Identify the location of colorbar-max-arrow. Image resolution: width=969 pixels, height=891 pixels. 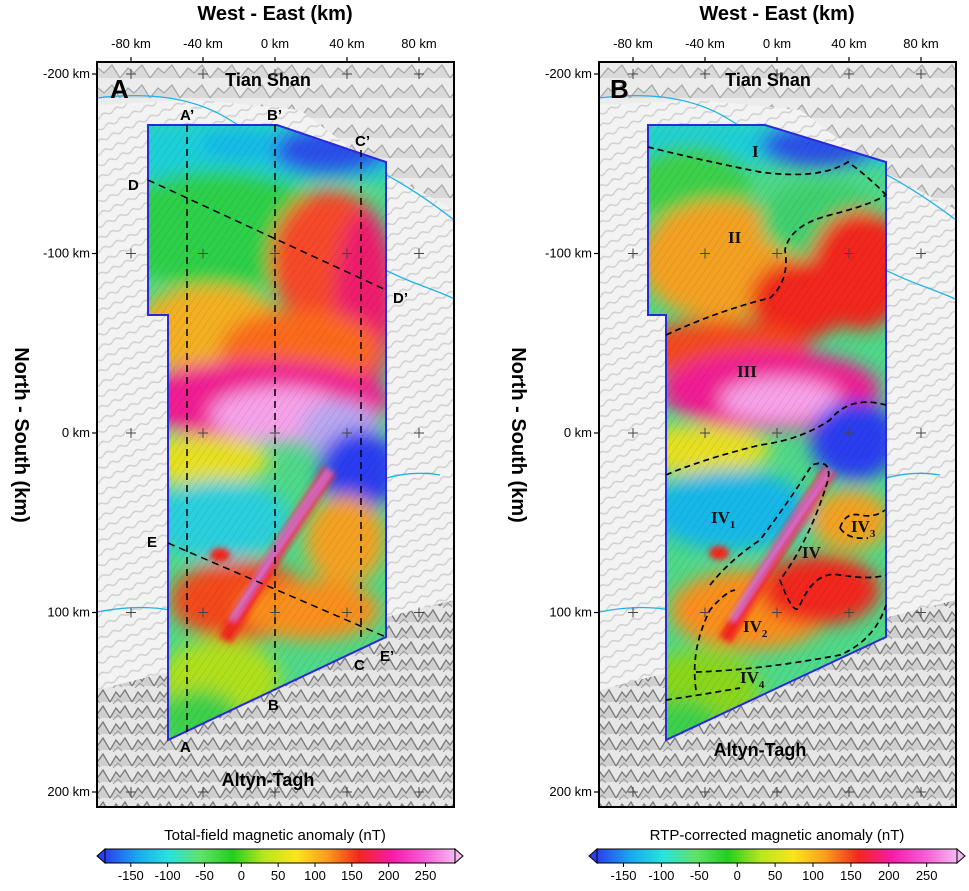
(961, 856).